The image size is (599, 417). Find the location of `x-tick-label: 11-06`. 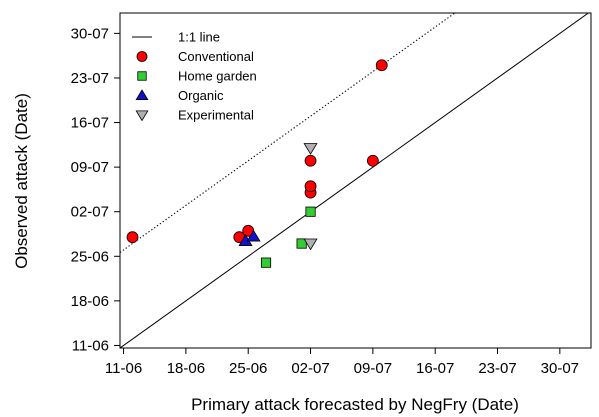

x-tick-label: 11-06 is located at coordinates (123, 368).